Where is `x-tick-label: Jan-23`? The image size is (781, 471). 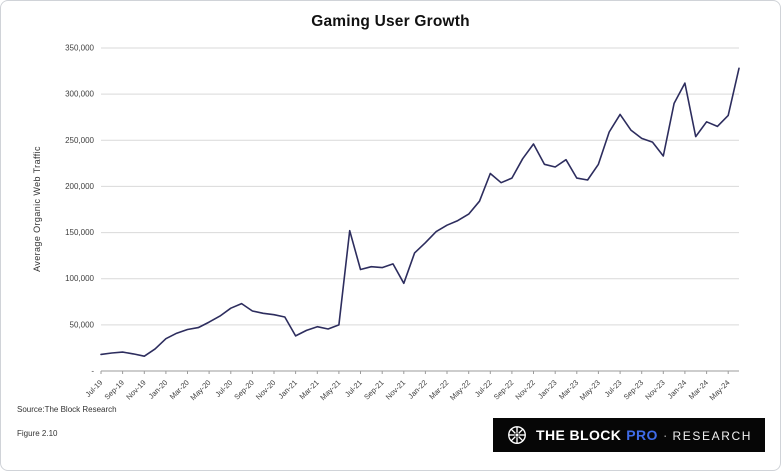
x-tick-label: Jan-23 is located at coordinates (547, 389).